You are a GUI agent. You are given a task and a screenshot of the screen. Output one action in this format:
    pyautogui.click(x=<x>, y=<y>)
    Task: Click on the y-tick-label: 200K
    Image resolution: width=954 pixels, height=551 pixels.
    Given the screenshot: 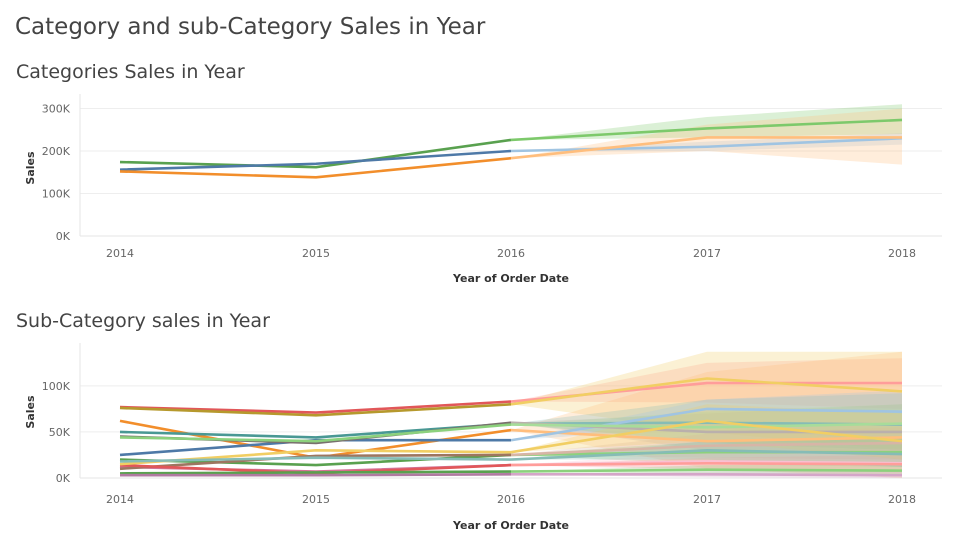 What is the action you would take?
    pyautogui.click(x=56, y=151)
    